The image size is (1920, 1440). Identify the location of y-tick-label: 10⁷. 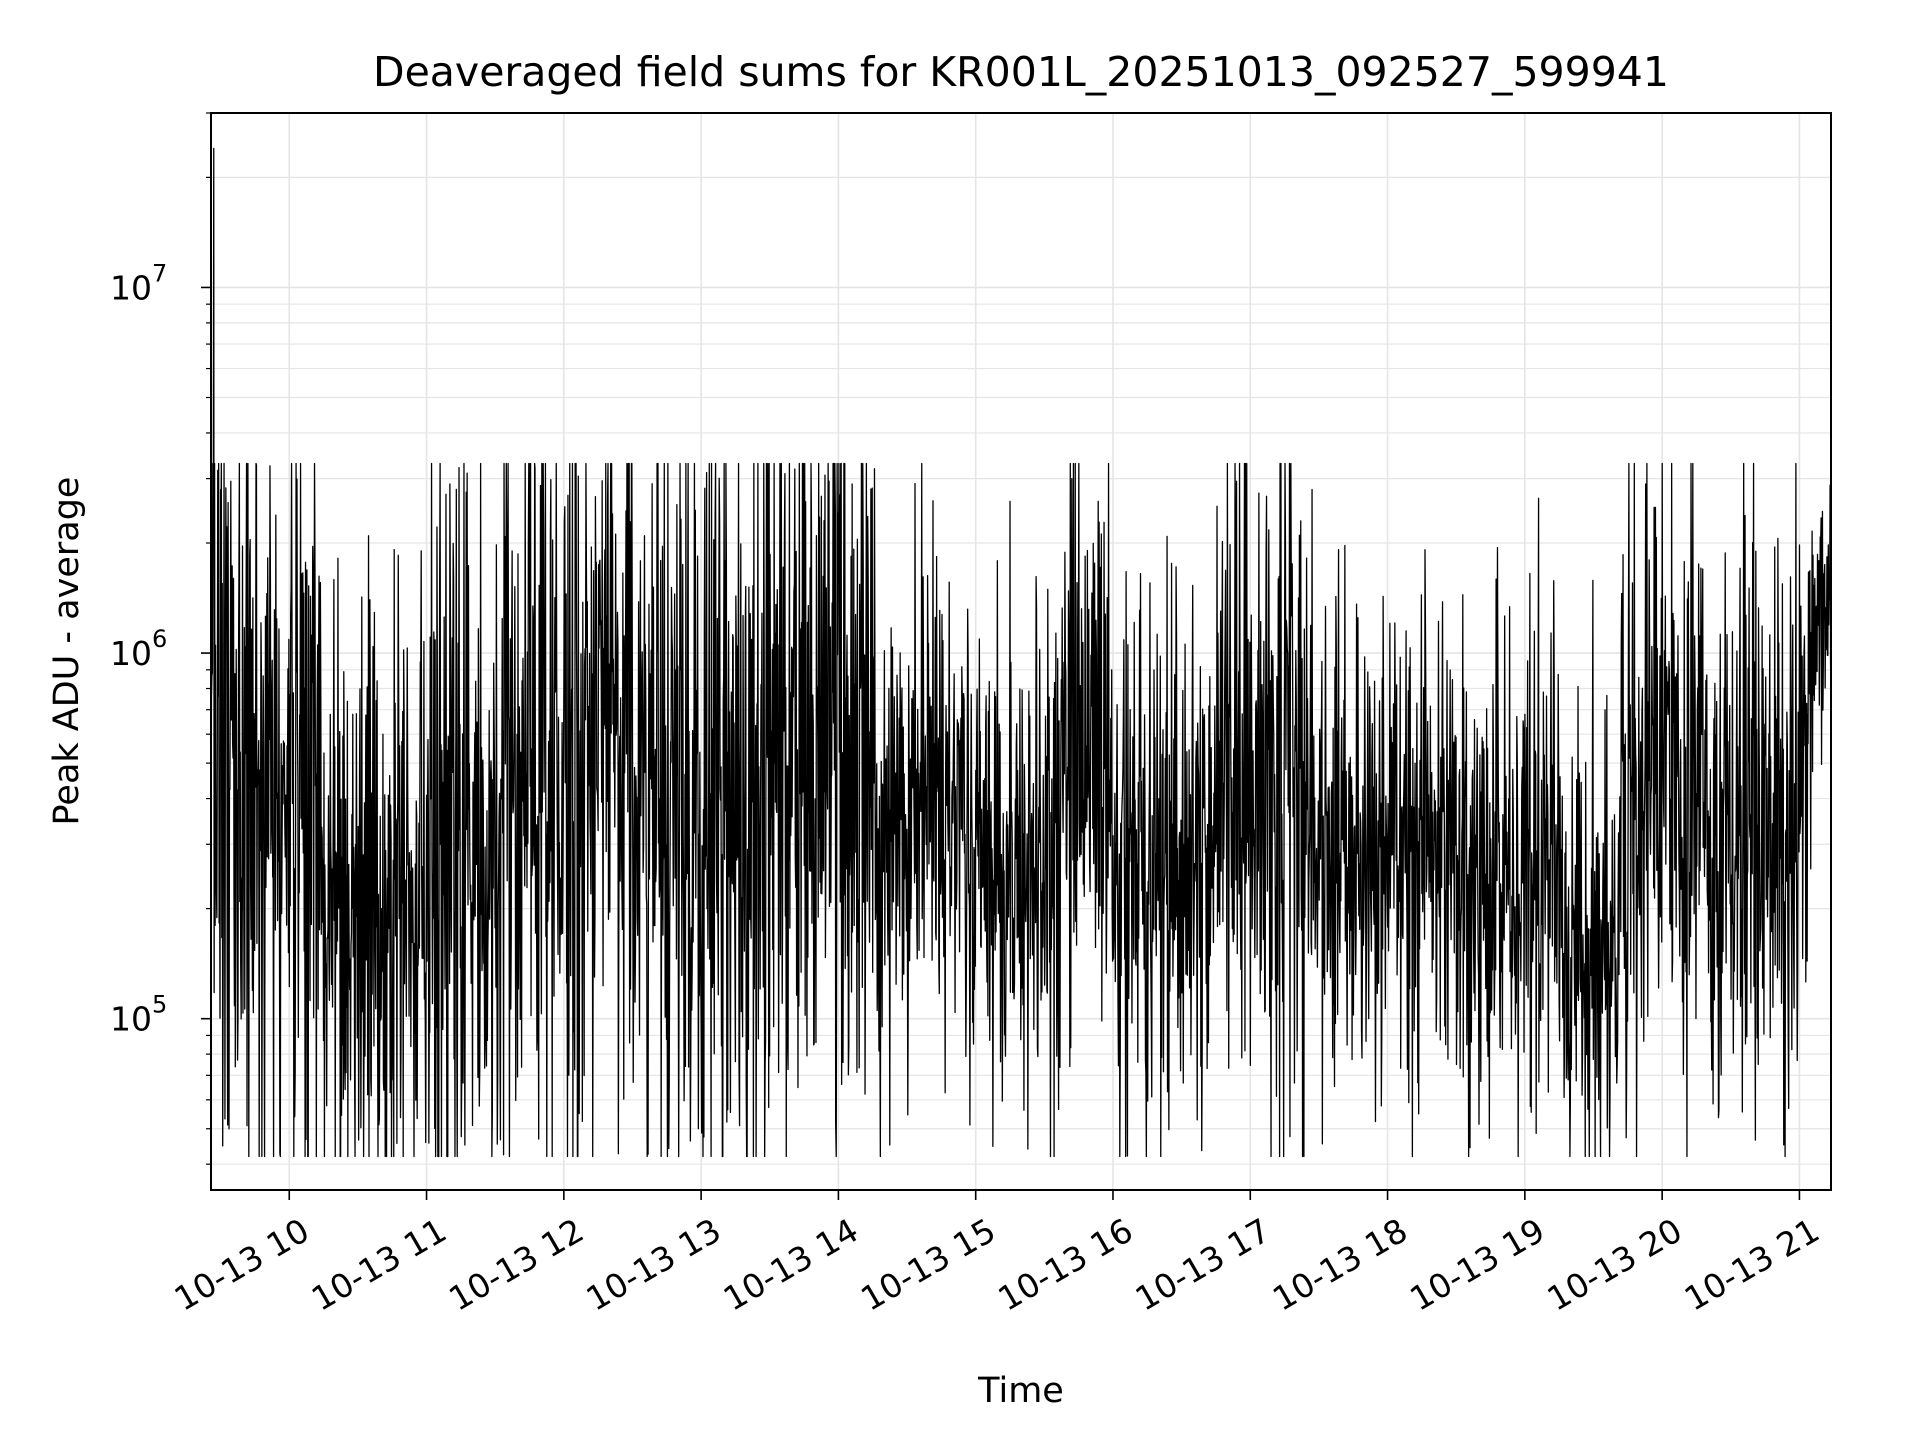
(138, 283).